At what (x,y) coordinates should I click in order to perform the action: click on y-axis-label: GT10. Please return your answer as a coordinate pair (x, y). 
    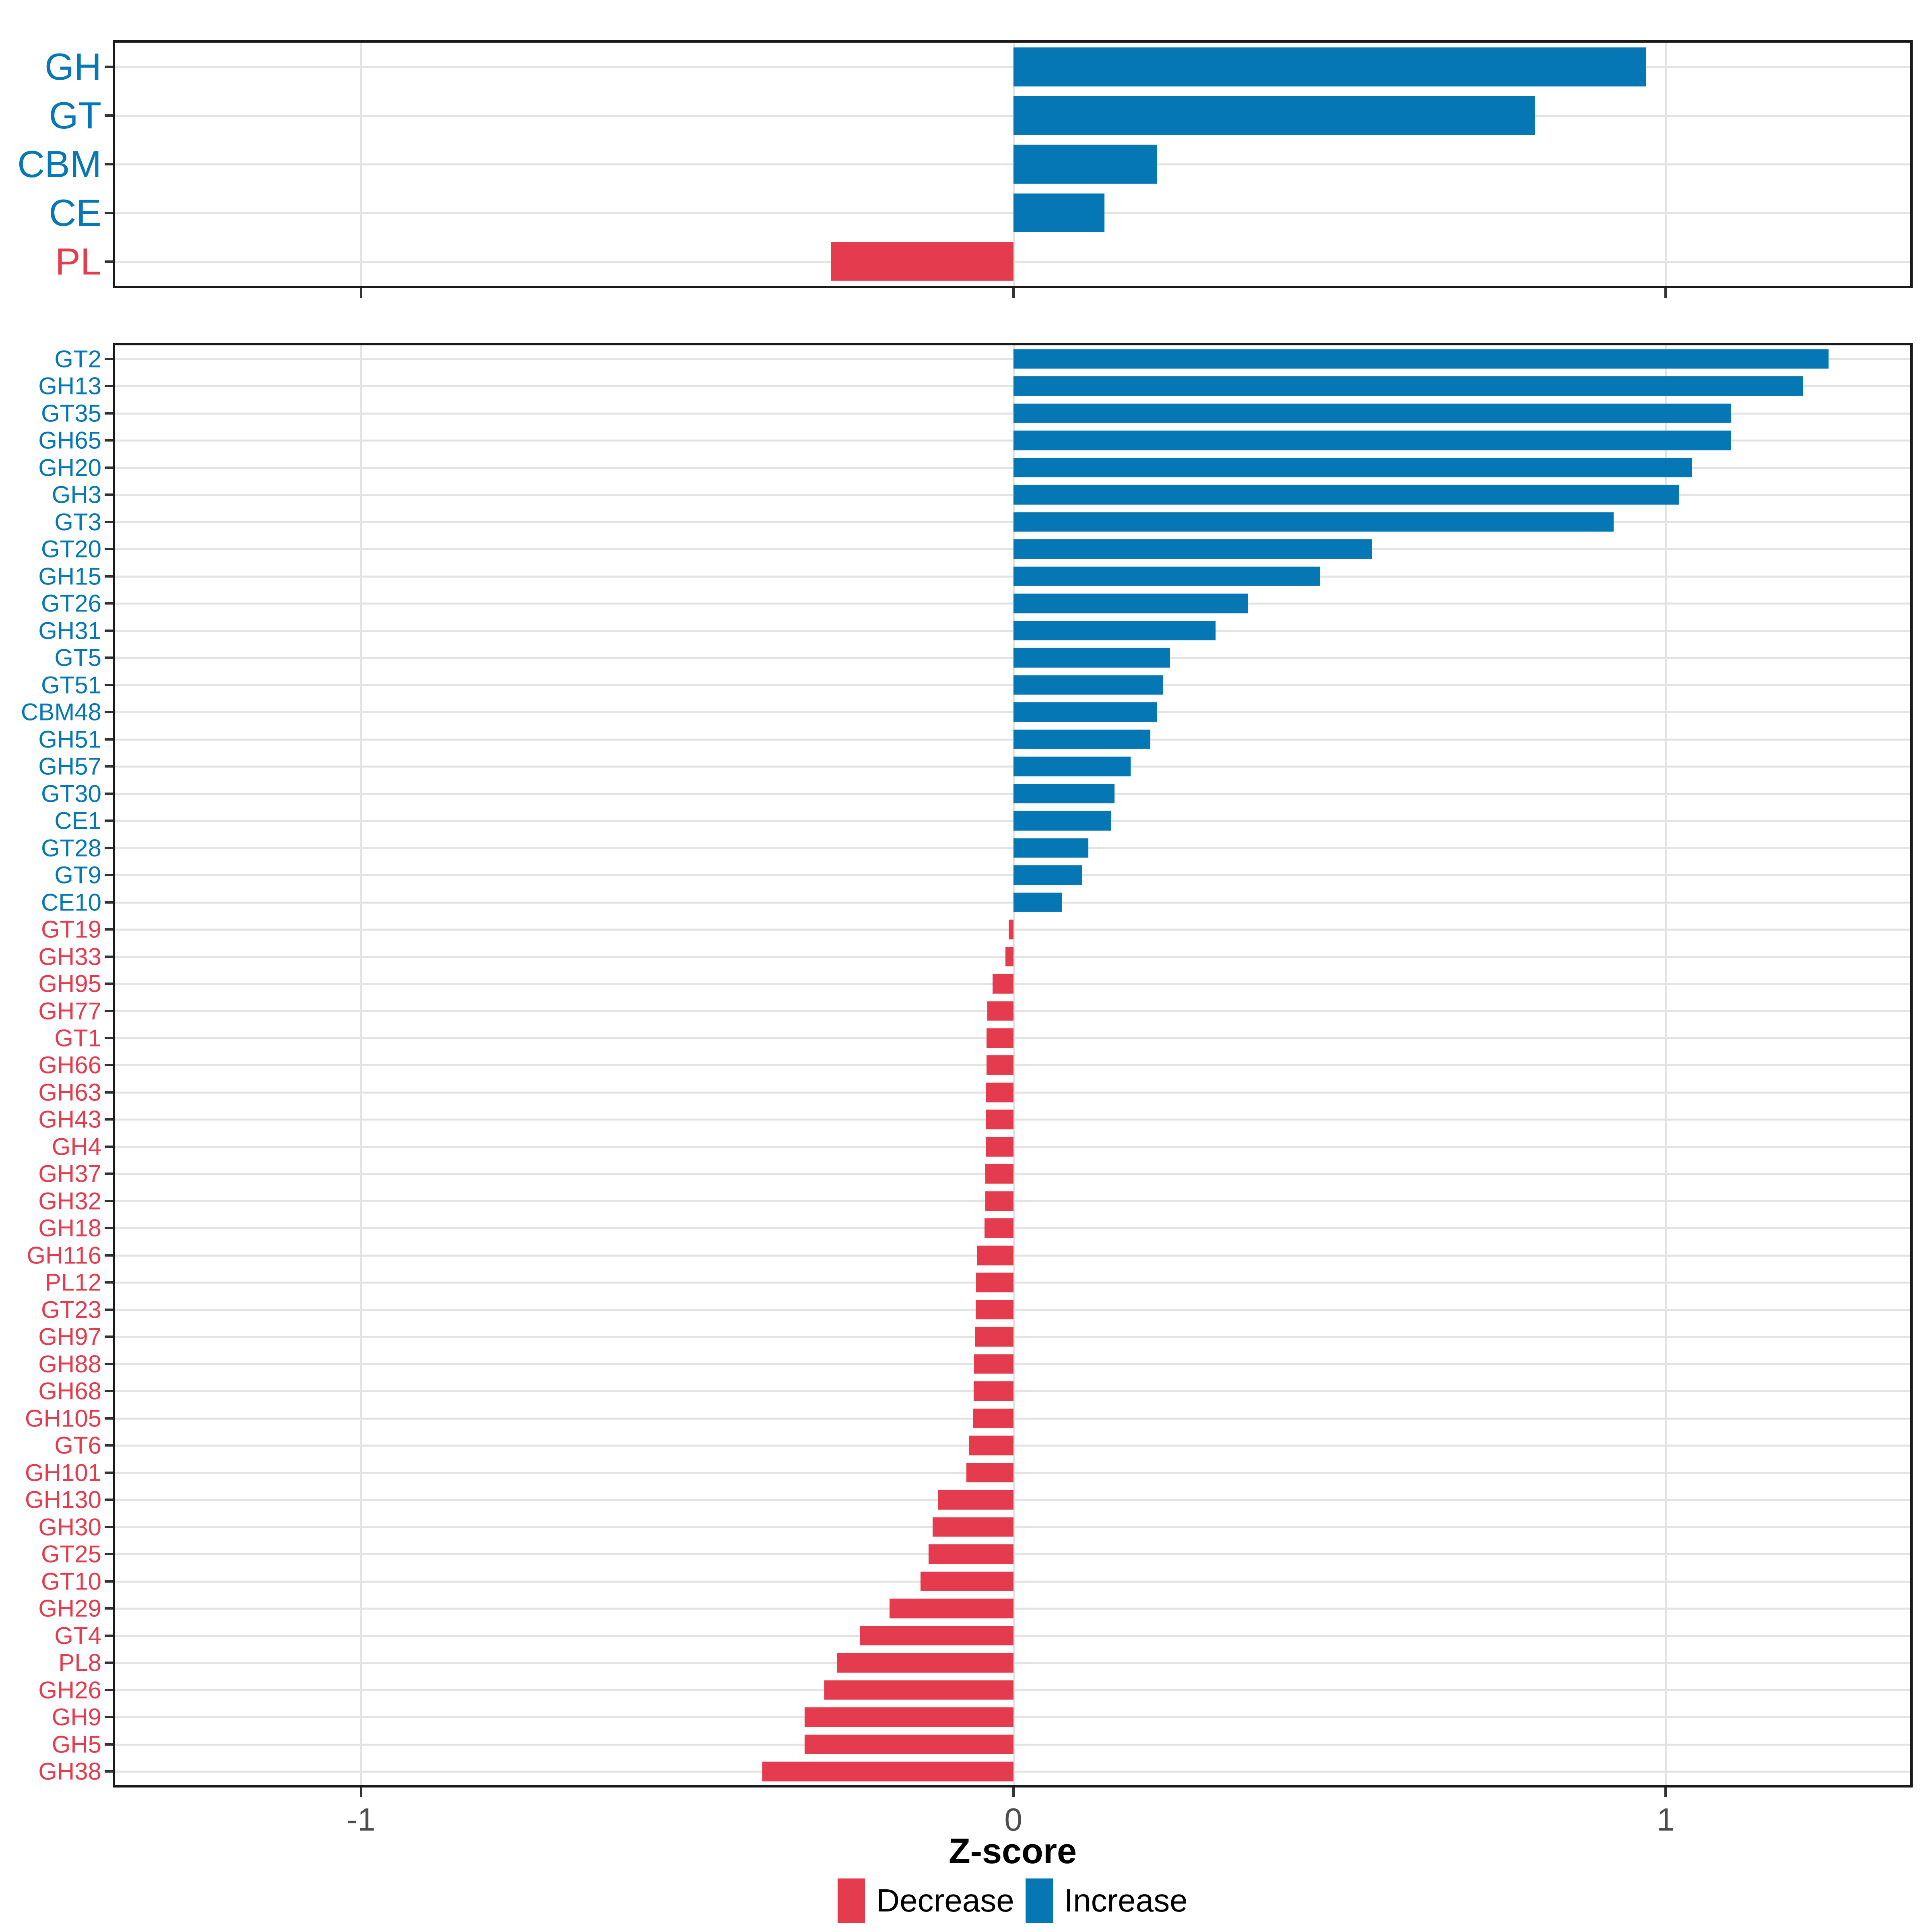
    Looking at the image, I should click on (71, 1581).